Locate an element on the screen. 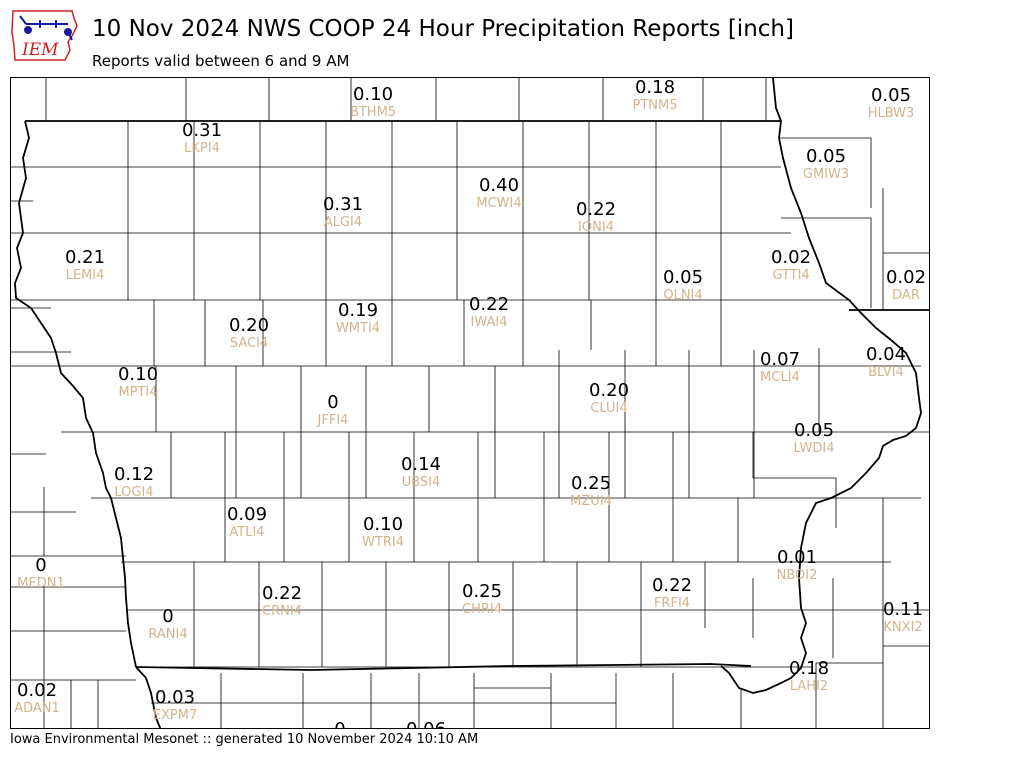 This screenshot has height=768, width=1024. logo-text: IEM is located at coordinates (40, 50).